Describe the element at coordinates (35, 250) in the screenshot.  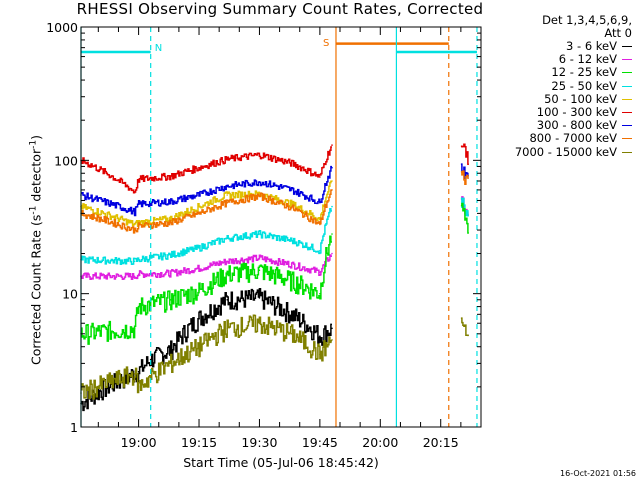
I see `y-axis-label: Corrected Count Rate (s-1 detector-1)` at that location.